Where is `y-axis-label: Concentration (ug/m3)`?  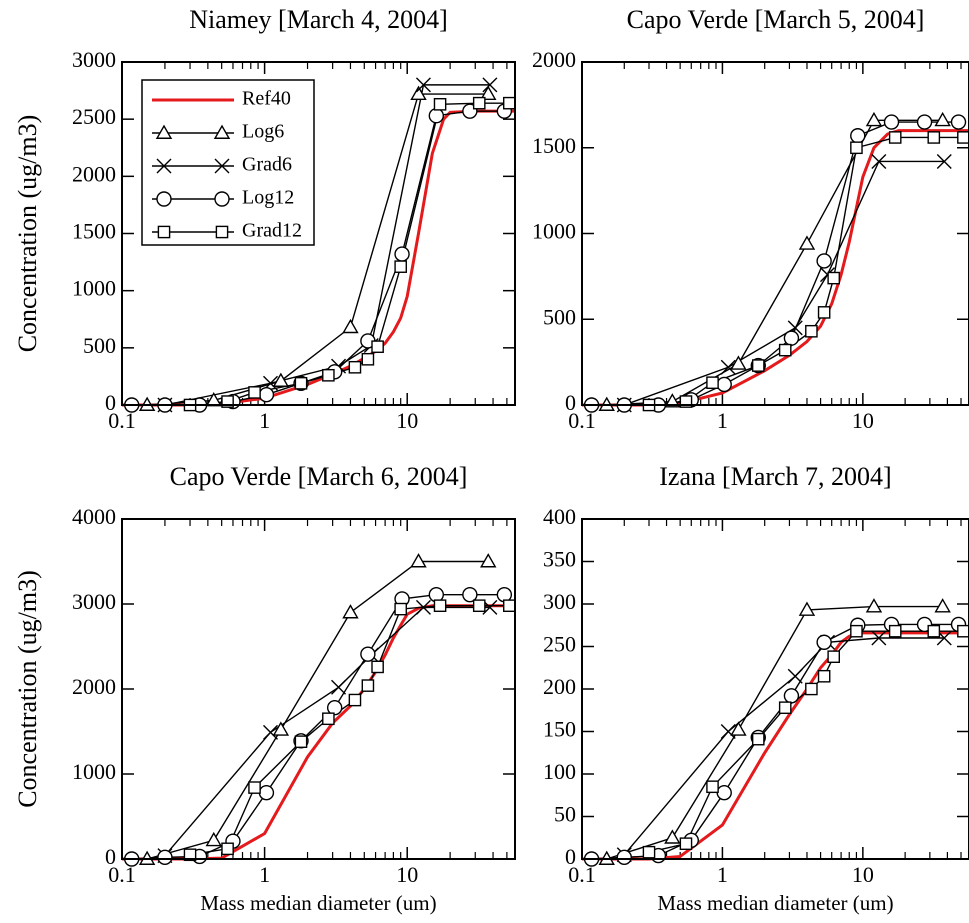 y-axis-label: Concentration (ug/m3) is located at coordinates (27, 234).